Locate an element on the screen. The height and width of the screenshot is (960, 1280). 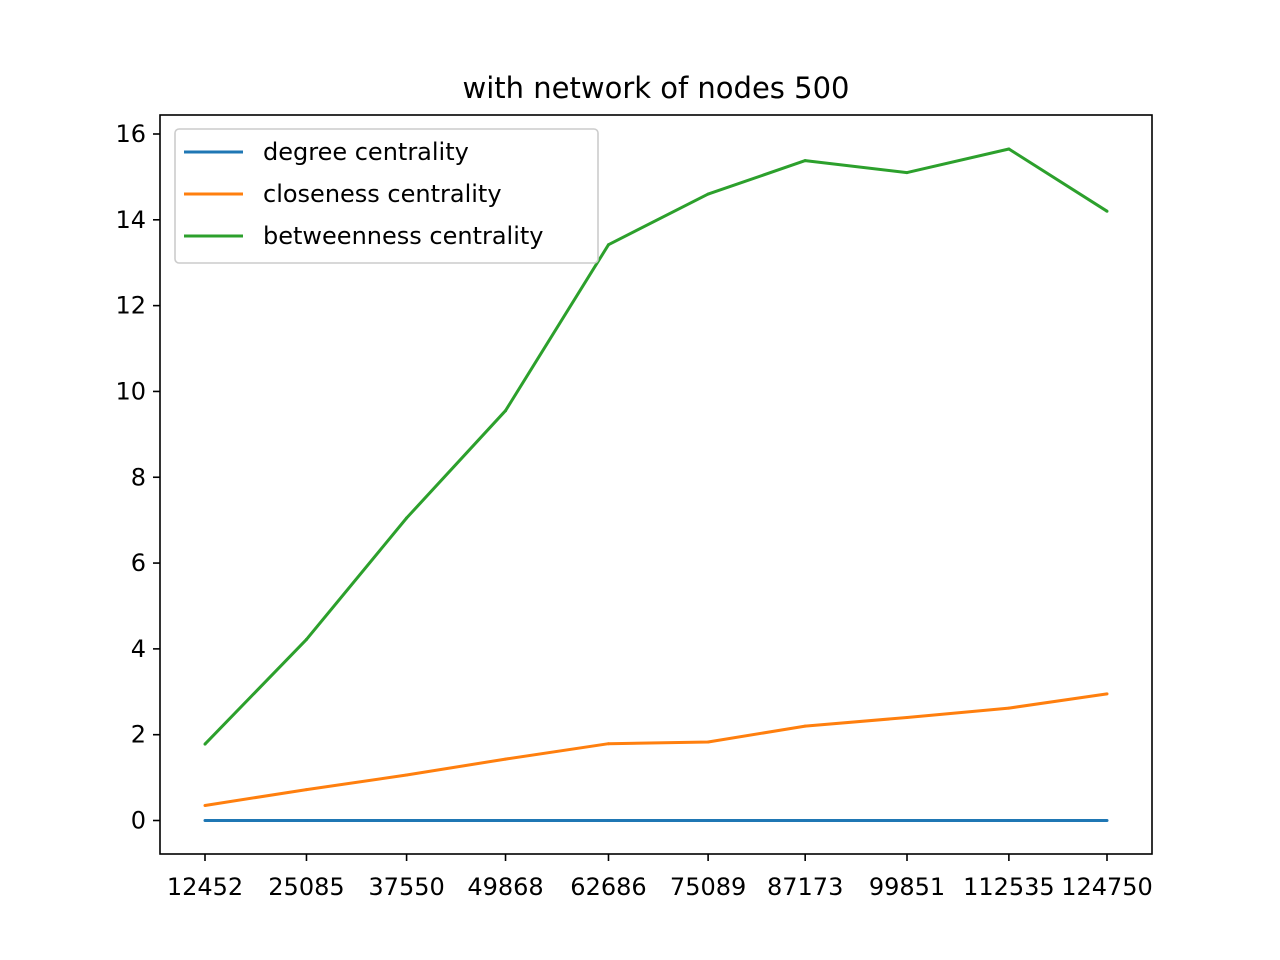
y-tick-label: 8 is located at coordinates (138, 477).